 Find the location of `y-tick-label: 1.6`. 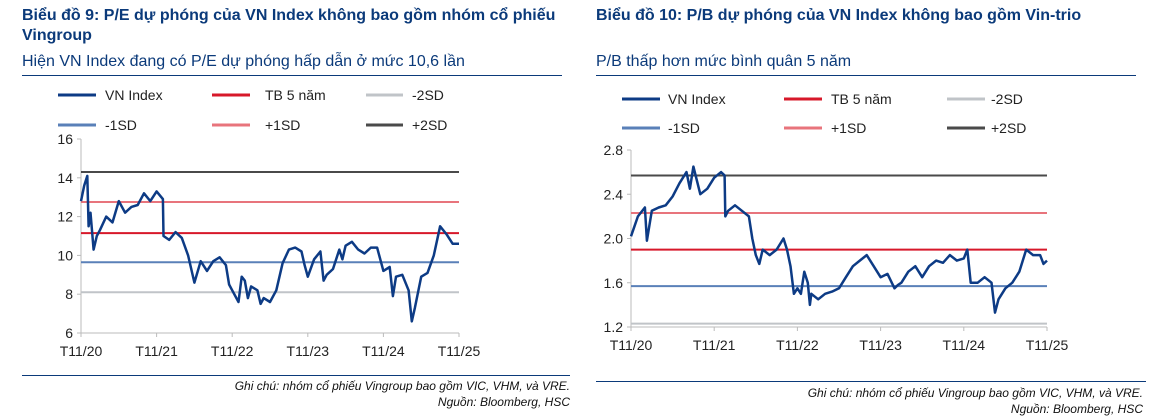

y-tick-label: 1.6 is located at coordinates (614, 283).